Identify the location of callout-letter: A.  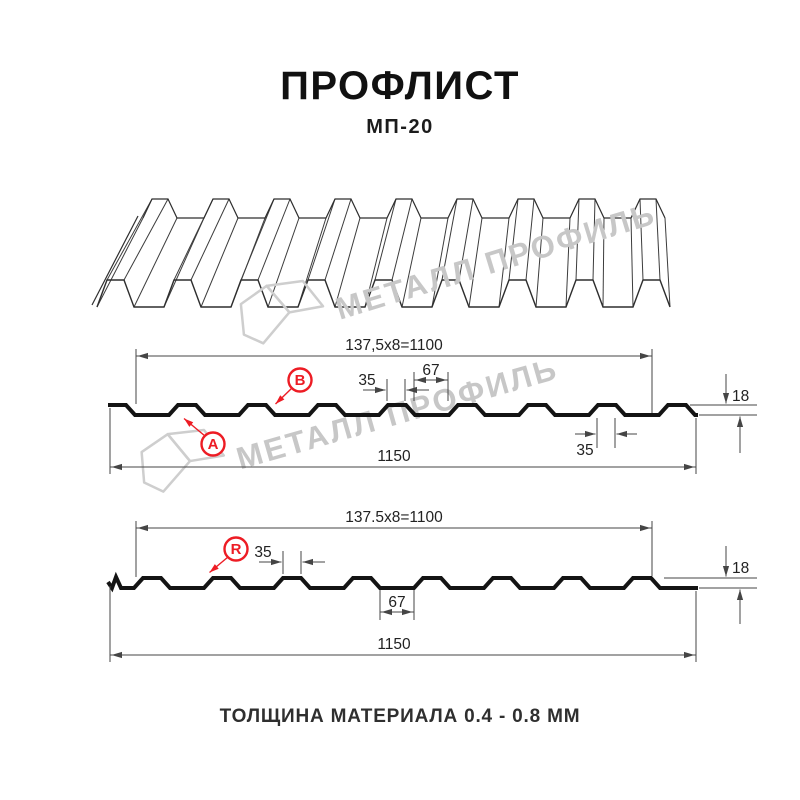
(213, 444).